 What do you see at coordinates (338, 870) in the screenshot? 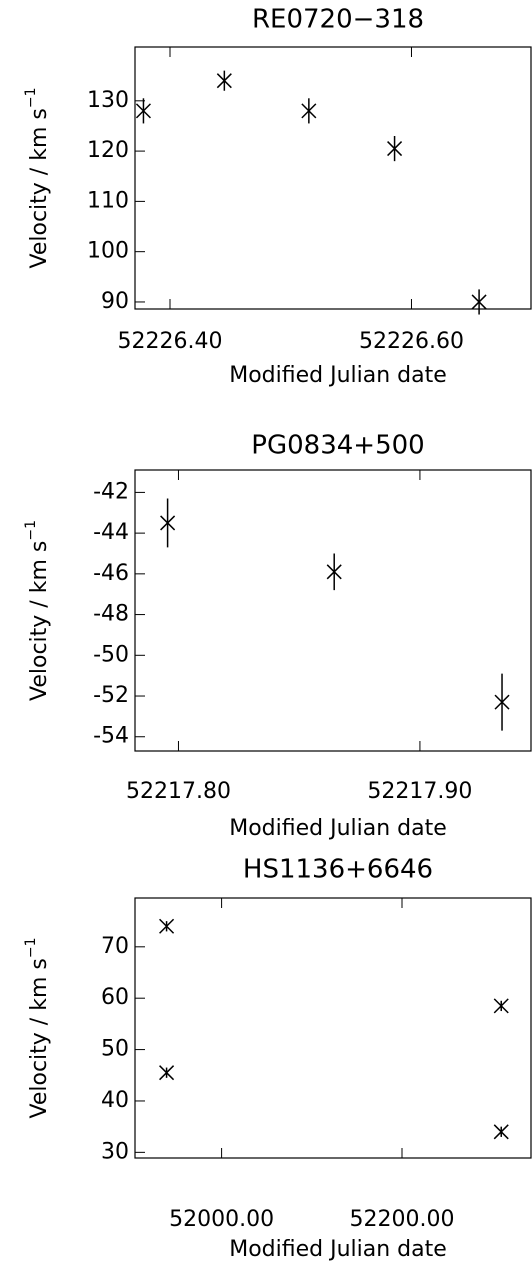
I see `chart-title: HS1136+6646` at bounding box center [338, 870].